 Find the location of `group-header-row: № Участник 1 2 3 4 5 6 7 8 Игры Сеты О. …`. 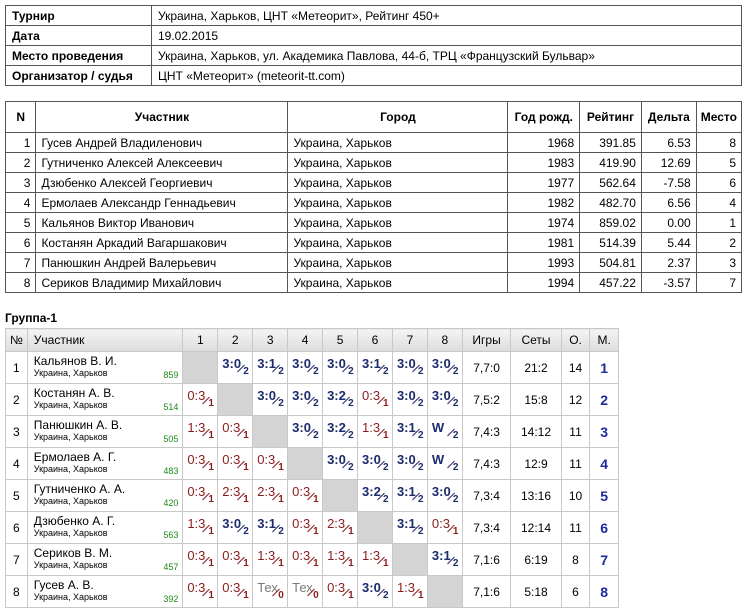

group-header-row: № Участник 1 2 3 4 5 6 7 8 Игры Сеты О. … is located at coordinates (312, 340).